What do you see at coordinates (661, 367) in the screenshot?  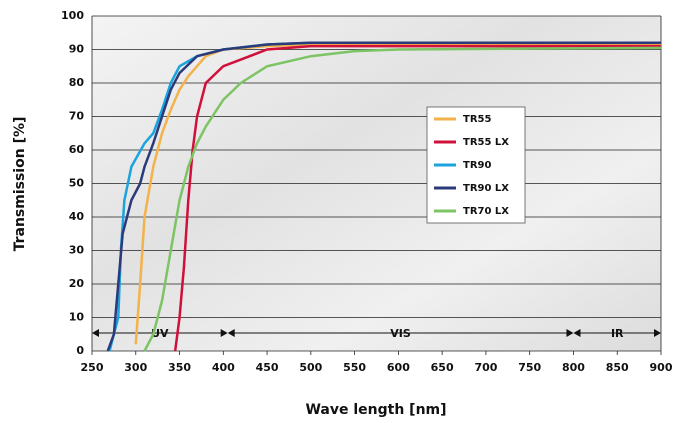 I see `x-tick-label: 900` at bounding box center [661, 367].